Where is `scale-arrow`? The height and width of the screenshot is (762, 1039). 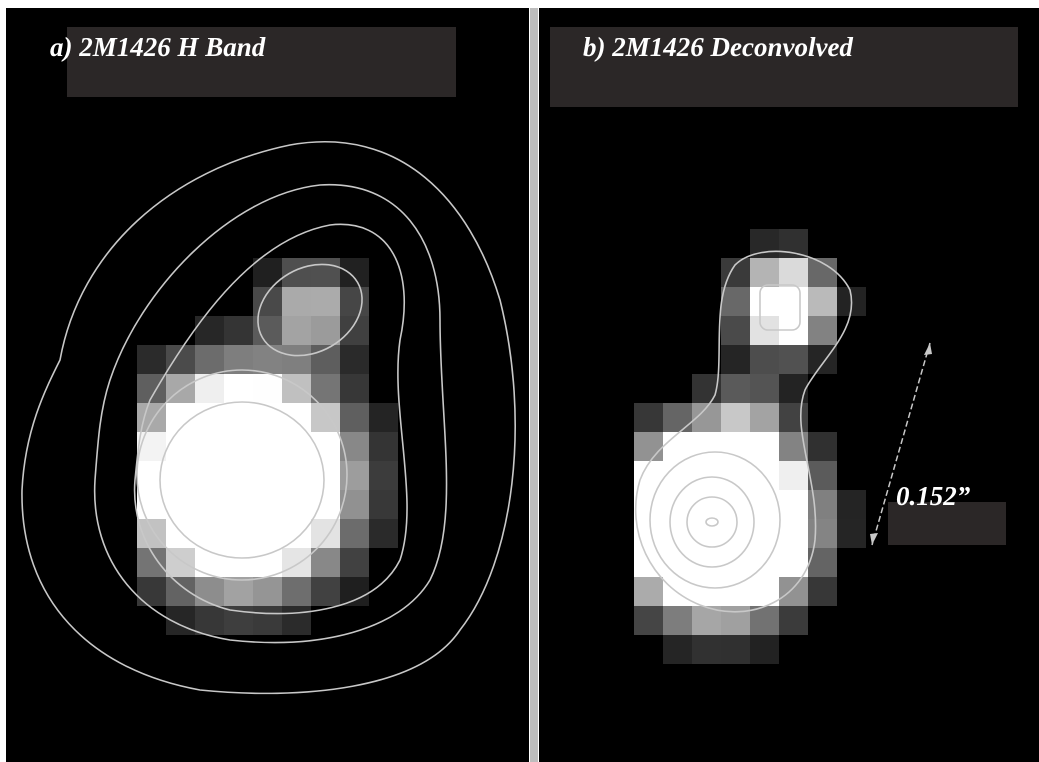 scale-arrow is located at coordinates (901, 444).